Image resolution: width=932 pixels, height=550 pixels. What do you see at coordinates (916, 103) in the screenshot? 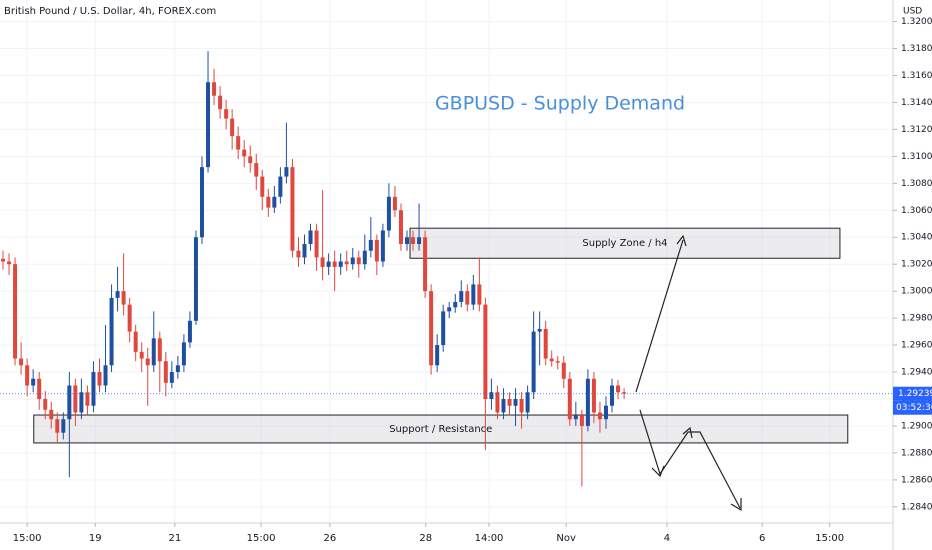
I see `y-tick-label: 1.31400` at bounding box center [916, 103].